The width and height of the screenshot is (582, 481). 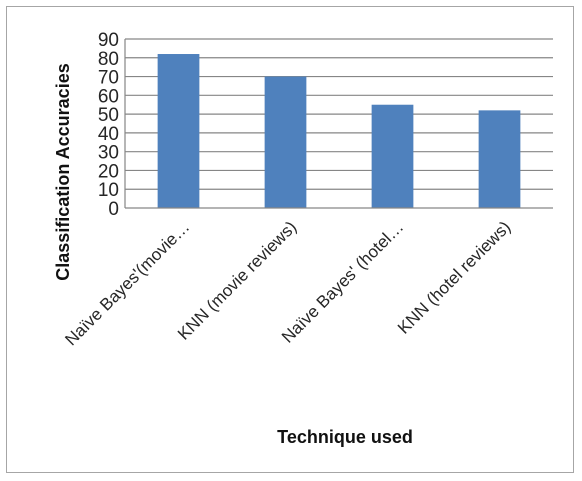 I want to click on x-category-label: KNN (movie reviews), so click(x=237, y=280).